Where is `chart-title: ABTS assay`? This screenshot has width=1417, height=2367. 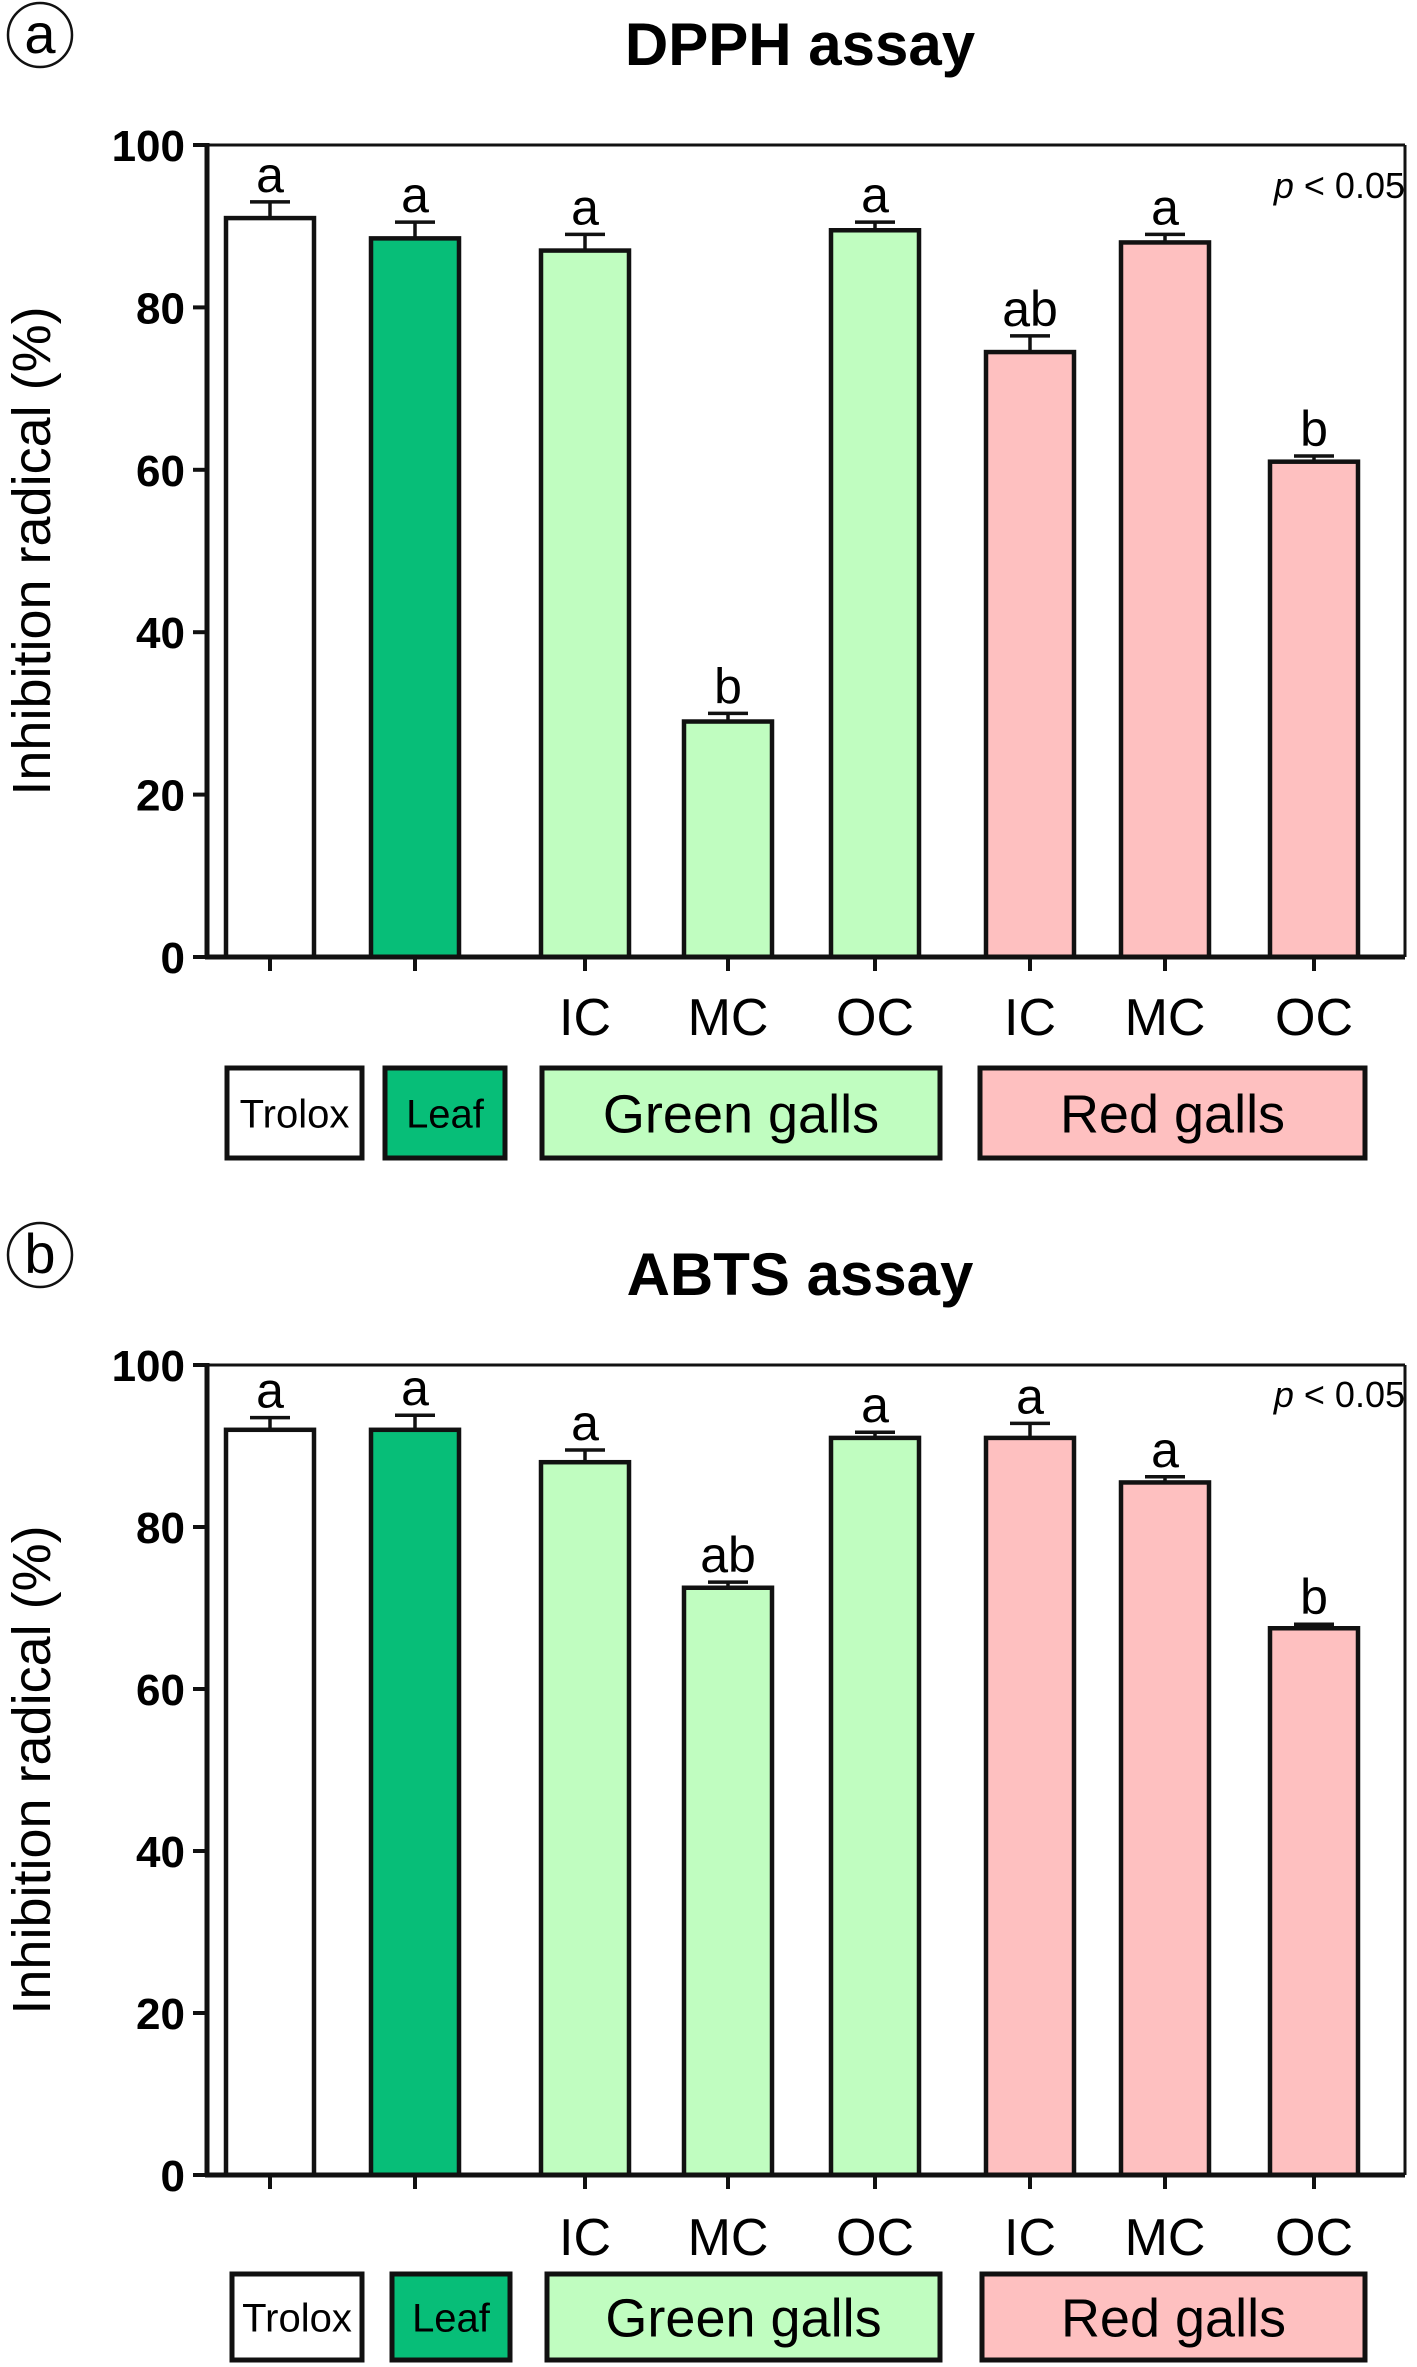 chart-title: ABTS assay is located at coordinates (800, 1274).